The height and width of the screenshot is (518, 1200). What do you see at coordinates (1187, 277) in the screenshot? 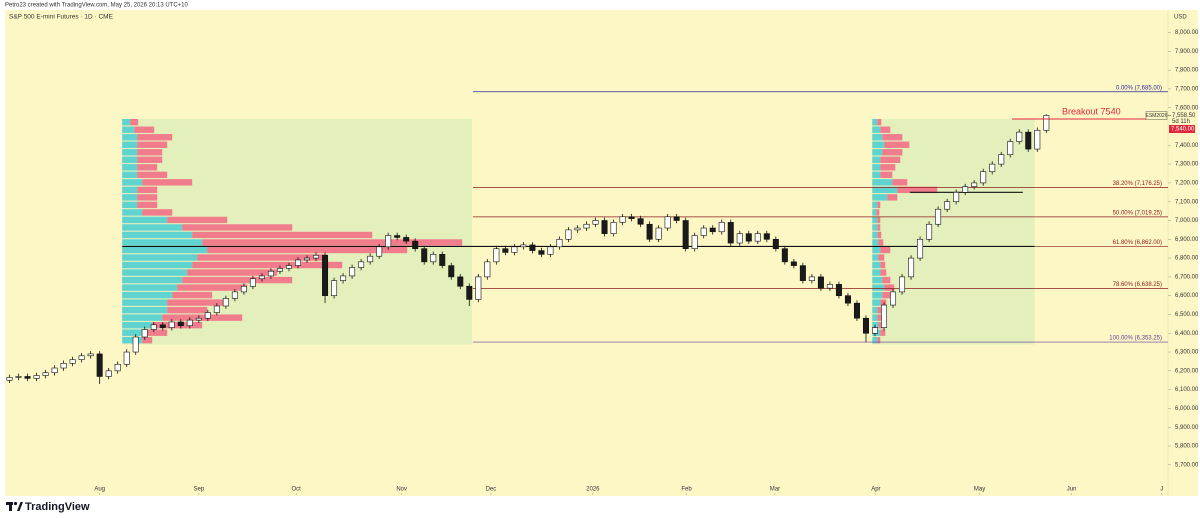
I see `y-tick-label: 6,700.00` at bounding box center [1187, 277].